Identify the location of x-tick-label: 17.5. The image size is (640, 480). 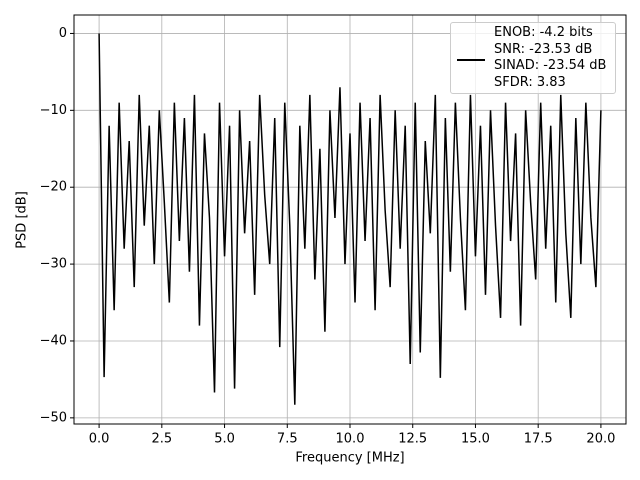
(538, 439).